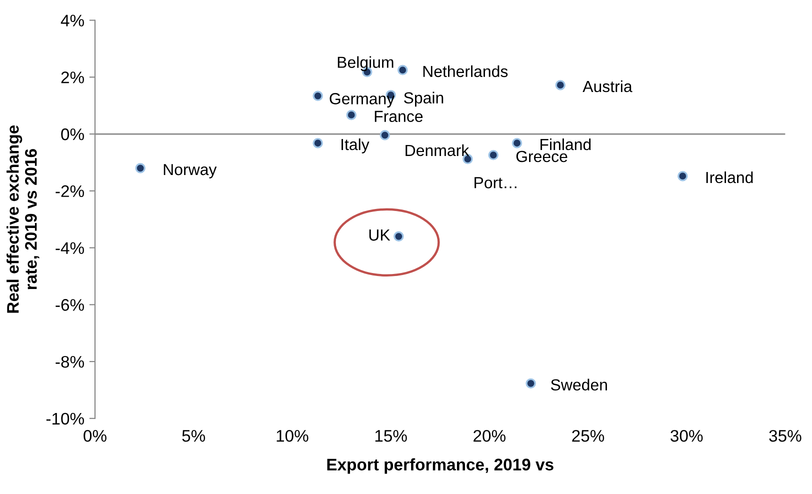 This screenshot has width=812, height=494. I want to click on y-tick-label: 4%, so click(72, 20).